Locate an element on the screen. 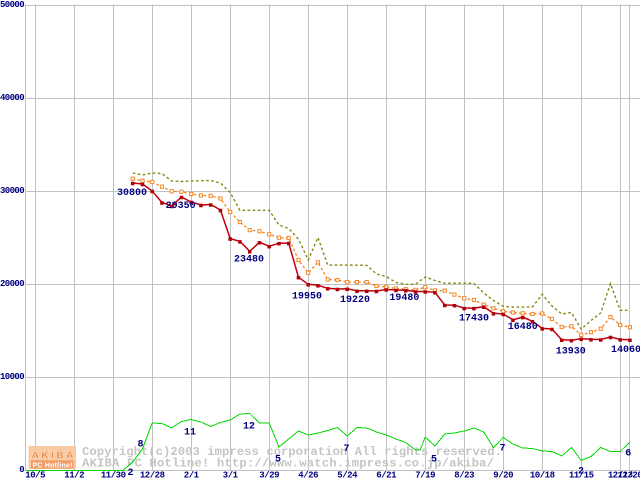  svg-text: 8 is located at coordinates (140, 445).